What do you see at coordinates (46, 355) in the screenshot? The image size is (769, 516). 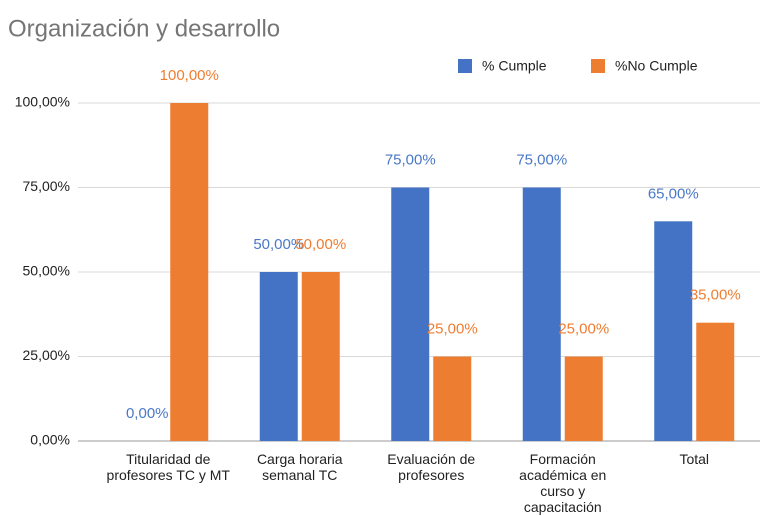 I see `y-tick-label: 25,00%` at bounding box center [46, 355].